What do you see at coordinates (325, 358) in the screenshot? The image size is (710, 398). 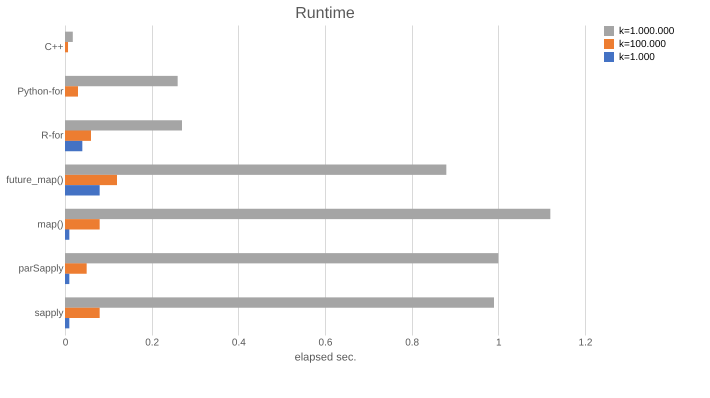 I see `x-axis-title: elapsed sec.` at bounding box center [325, 358].